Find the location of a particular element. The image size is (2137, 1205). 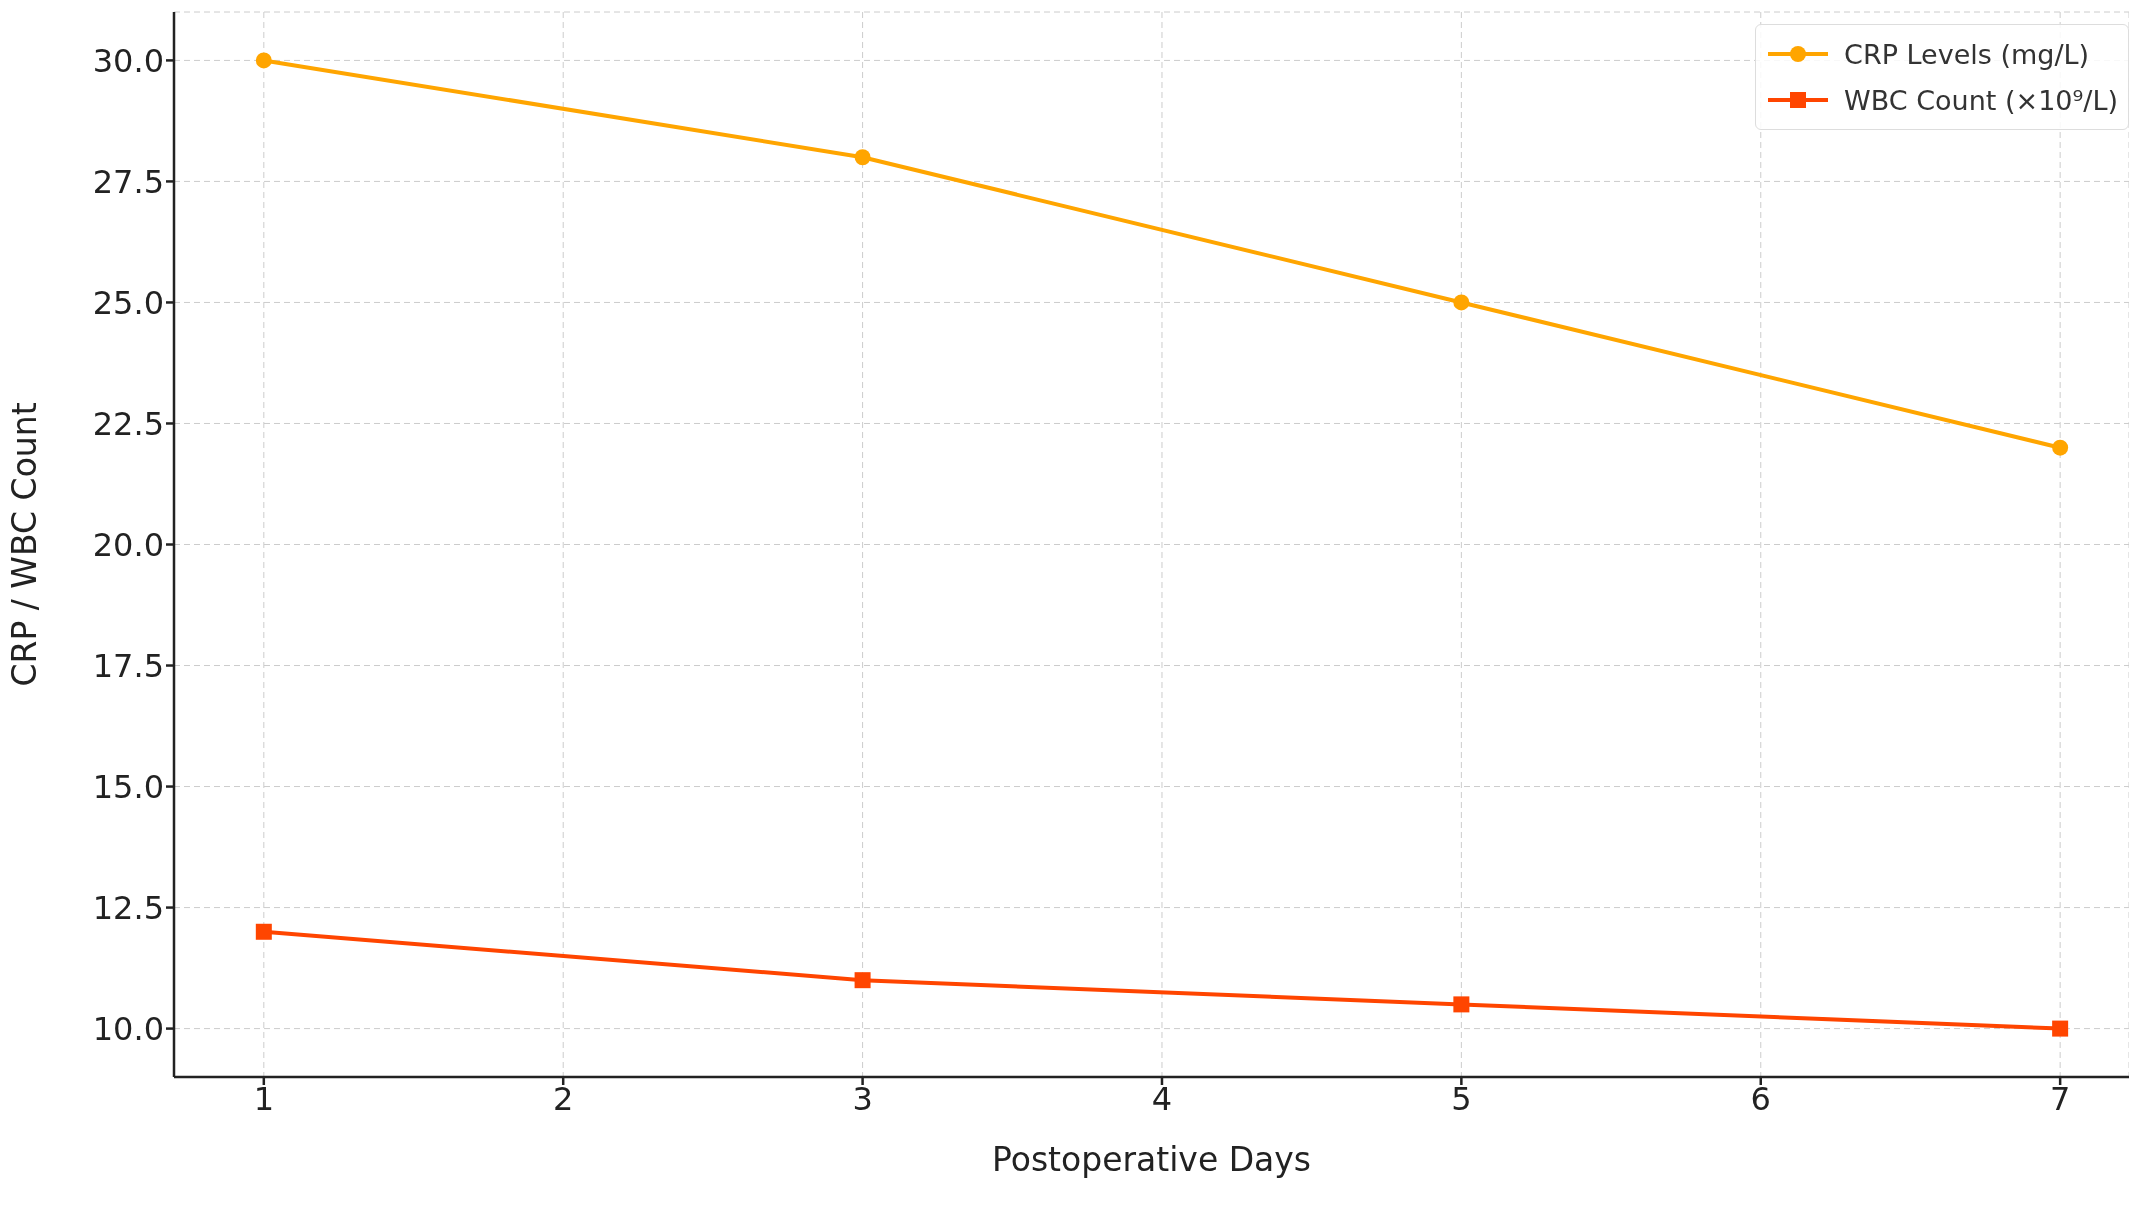

y-tick-label: 17.5 is located at coordinates (128, 665).